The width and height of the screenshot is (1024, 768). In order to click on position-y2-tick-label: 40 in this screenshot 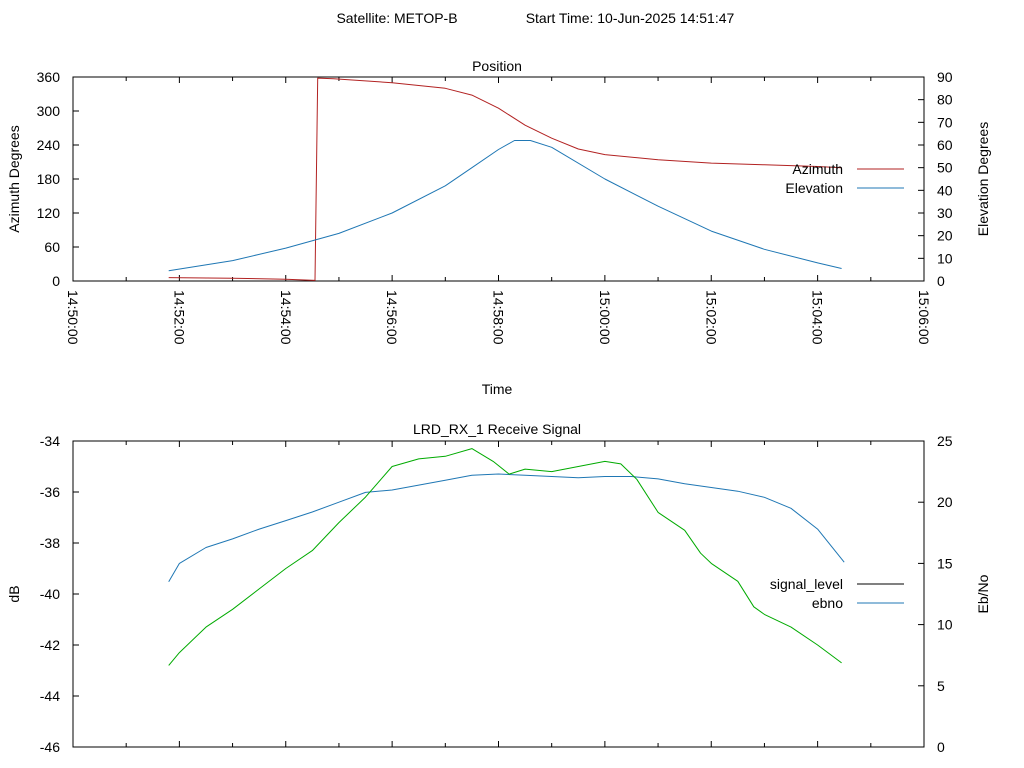, I will do `click(945, 190)`.